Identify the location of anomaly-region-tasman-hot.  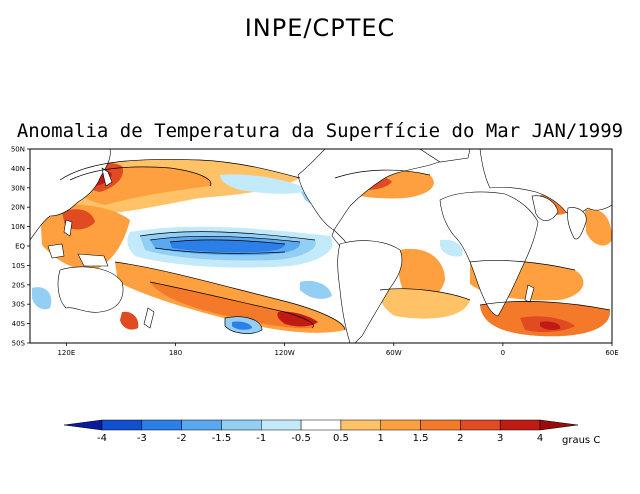
(129, 320).